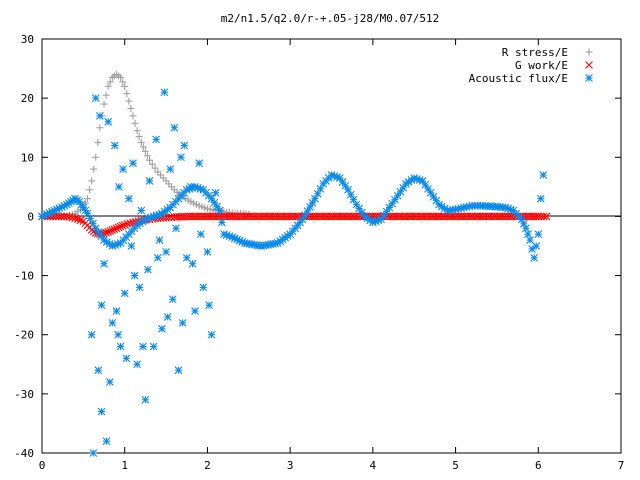 The height and width of the screenshot is (480, 640). I want to click on x-tick-label: 2, so click(207, 465).